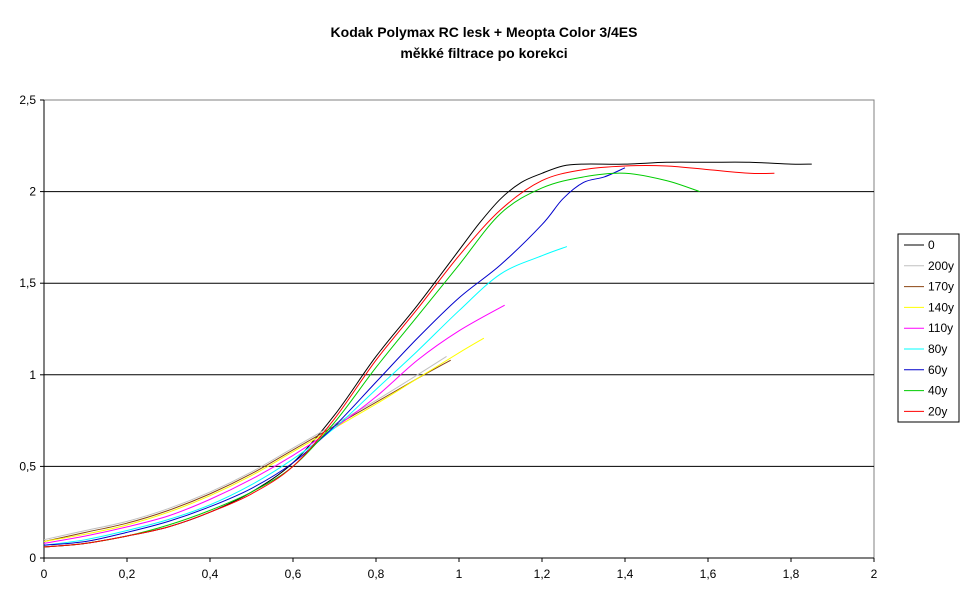 The height and width of the screenshot is (604, 970). What do you see at coordinates (483, 53) in the screenshot?
I see `chart-subtitle: měkké filtrace po korekci` at bounding box center [483, 53].